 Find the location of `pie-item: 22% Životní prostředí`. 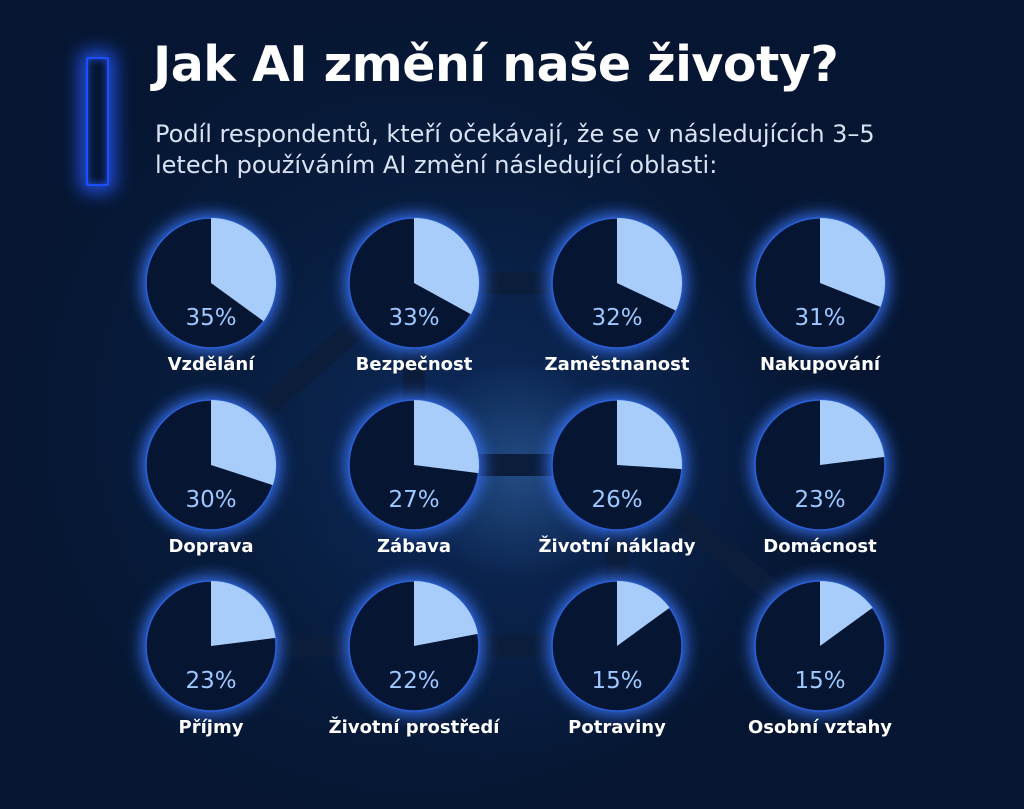

pie-item: 22% Životní prostředí is located at coordinates (415, 657).